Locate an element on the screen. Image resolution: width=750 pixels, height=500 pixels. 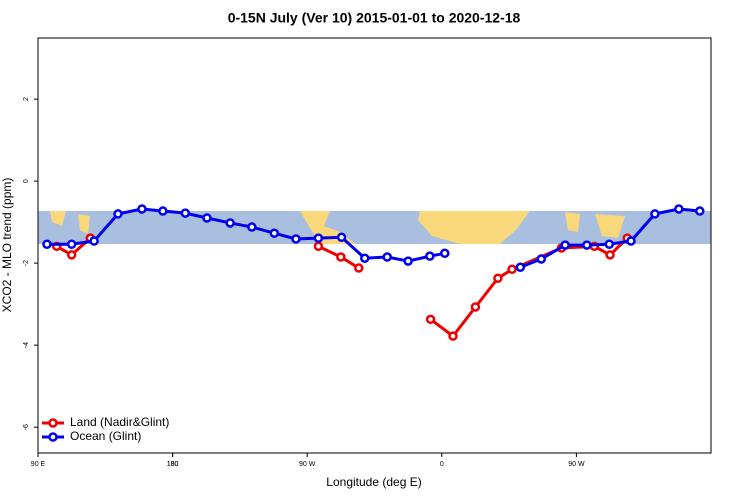
legend: Land (Nadir&Glint)Ocean (Glint) is located at coordinates (105, 429).